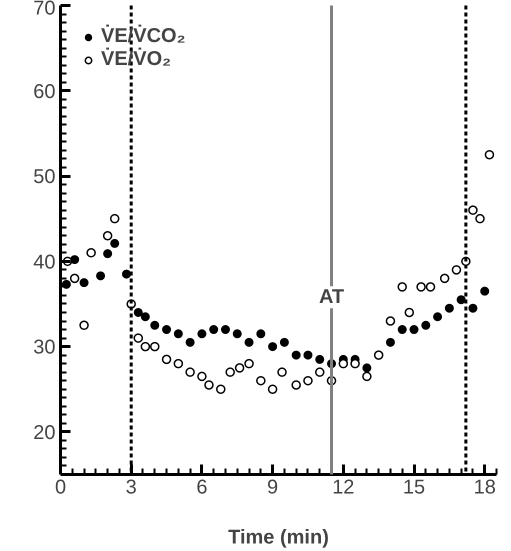 Image resolution: width=511 pixels, height=551 pixels. I want to click on ref-line-label: AT, so click(331, 297).